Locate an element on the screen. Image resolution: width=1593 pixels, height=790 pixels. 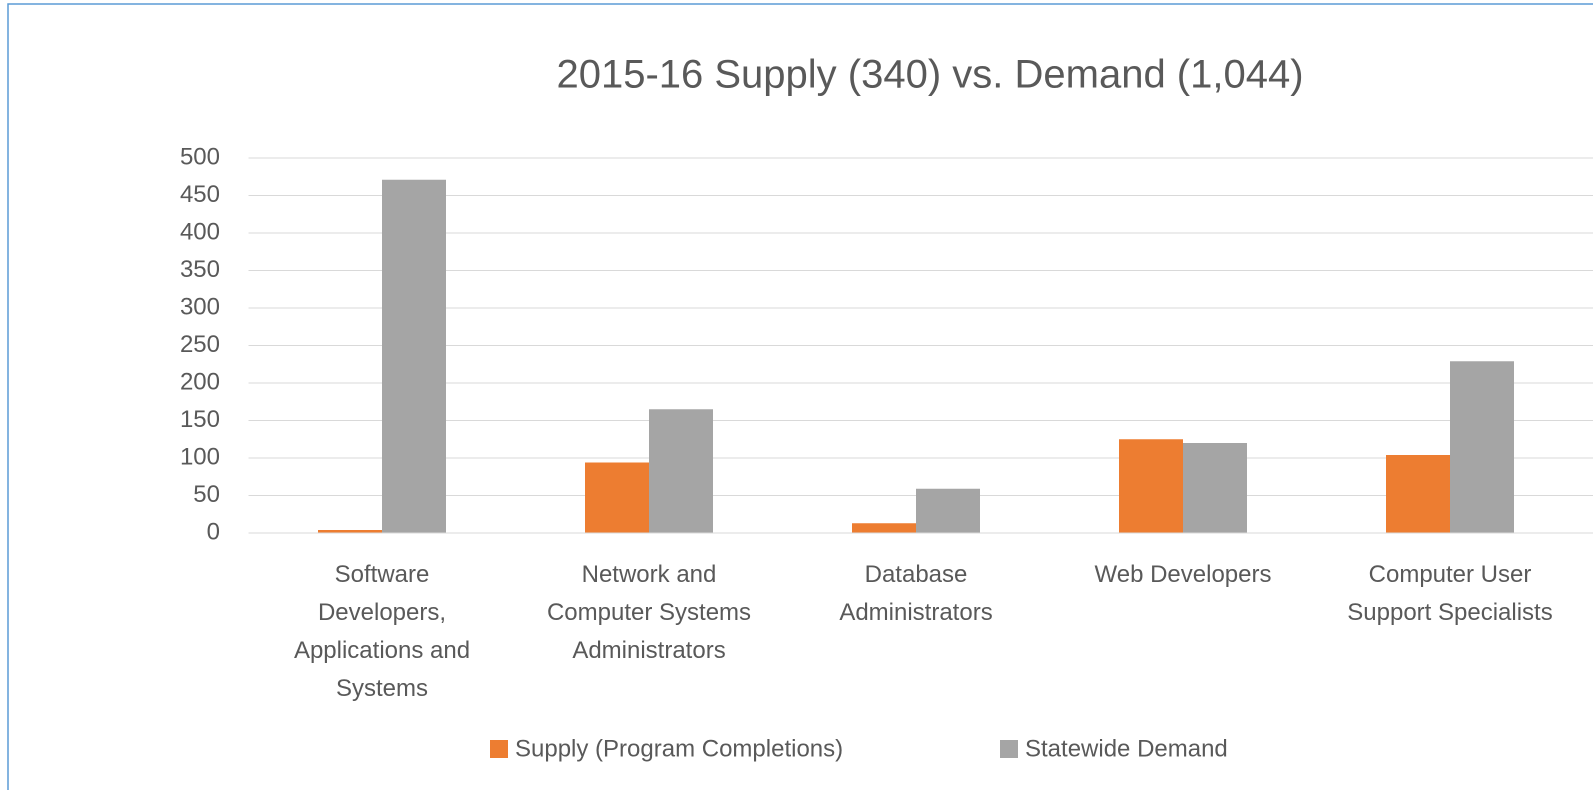
y-tick-label: 100 is located at coordinates (200, 456).